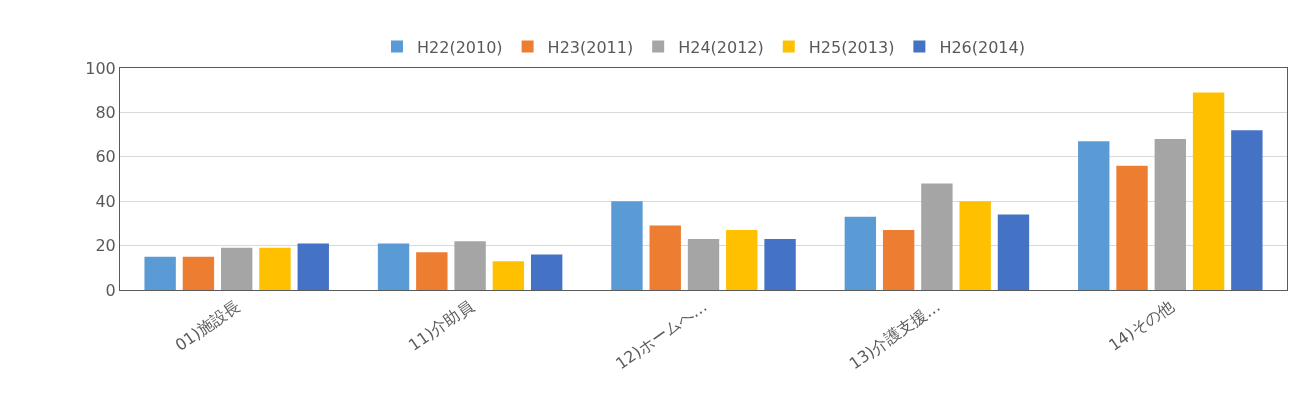 Image resolution: width=1315 pixels, height=412 pixels. What do you see at coordinates (440, 325) in the screenshot?
I see `x-tick-label: 11)介助員` at bounding box center [440, 325].